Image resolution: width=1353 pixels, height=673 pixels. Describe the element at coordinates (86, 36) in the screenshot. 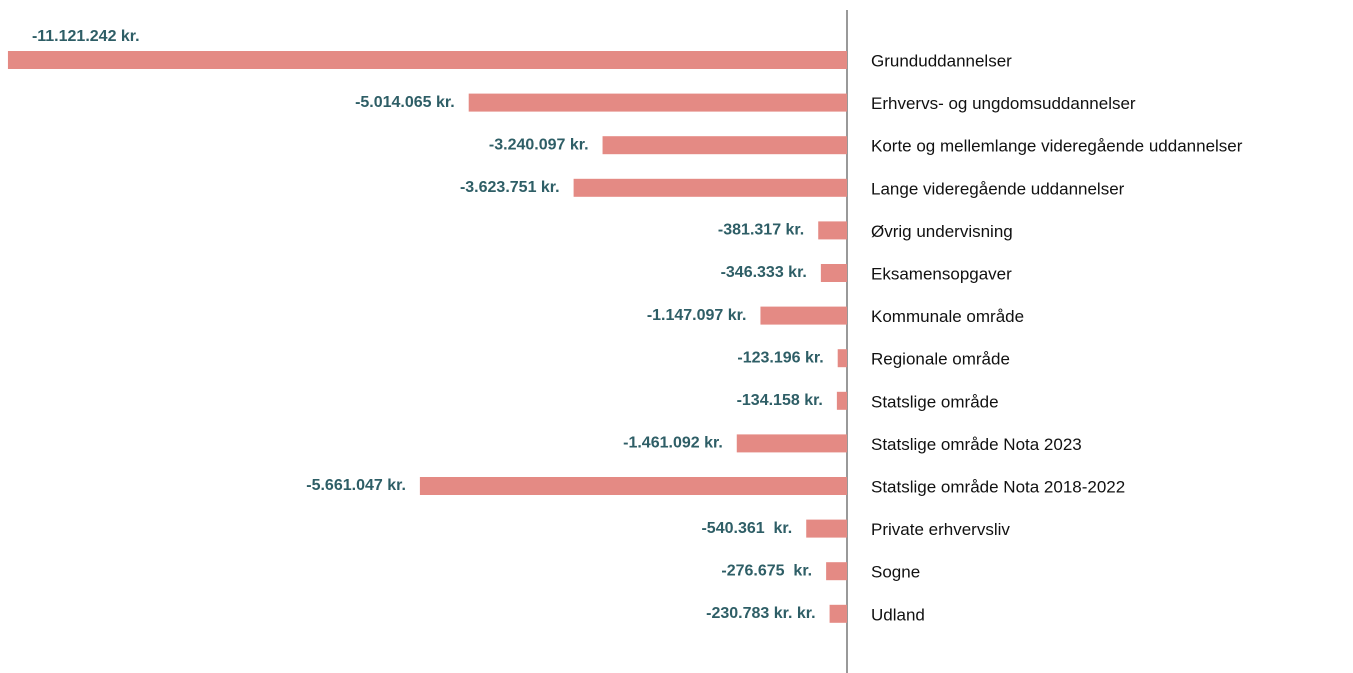

I see `value-label: -11.121.242 kr.` at that location.